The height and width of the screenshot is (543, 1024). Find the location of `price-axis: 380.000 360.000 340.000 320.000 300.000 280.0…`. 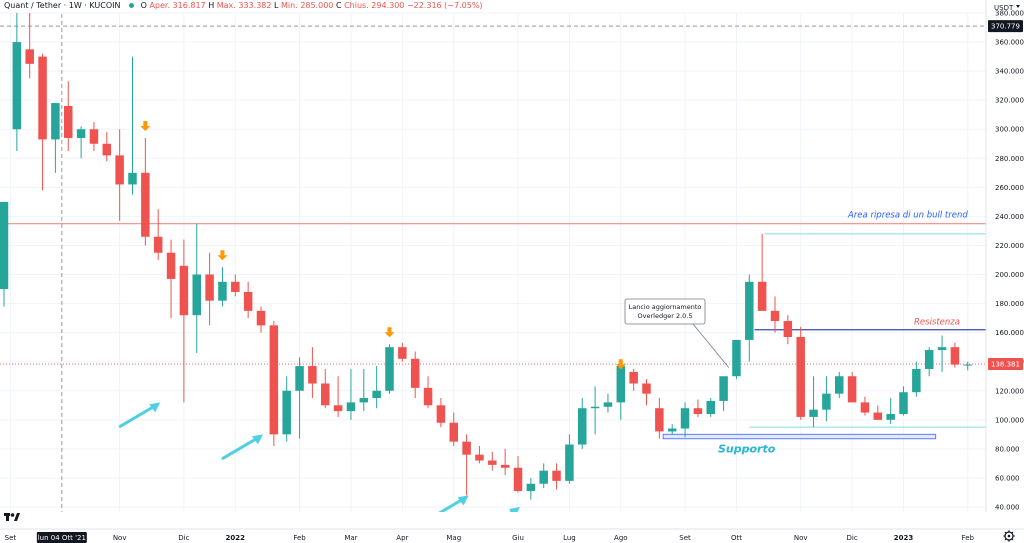

price-axis: 380.000 360.000 340.000 320.000 300.000 280.0… is located at coordinates (1004, 271).